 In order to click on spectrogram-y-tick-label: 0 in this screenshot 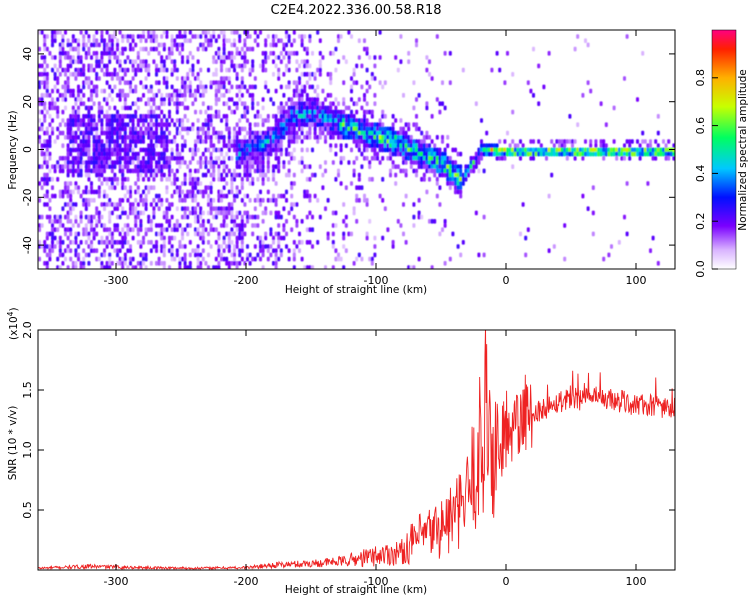, I will do `click(27, 149)`.